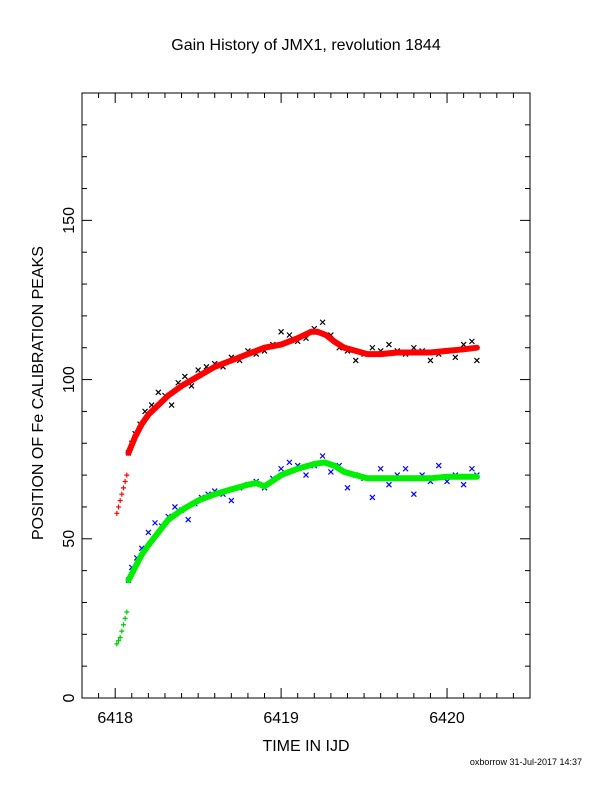  I want to click on chart-title: Gain History of JMX1, revolution 1844, so click(306, 45).